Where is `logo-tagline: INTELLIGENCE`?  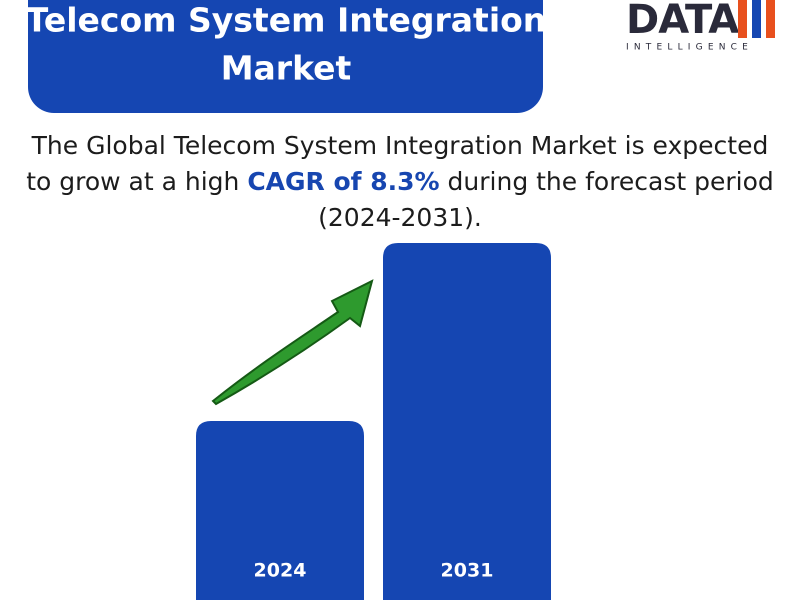 logo-tagline: INTELLIGENCE is located at coordinates (689, 48).